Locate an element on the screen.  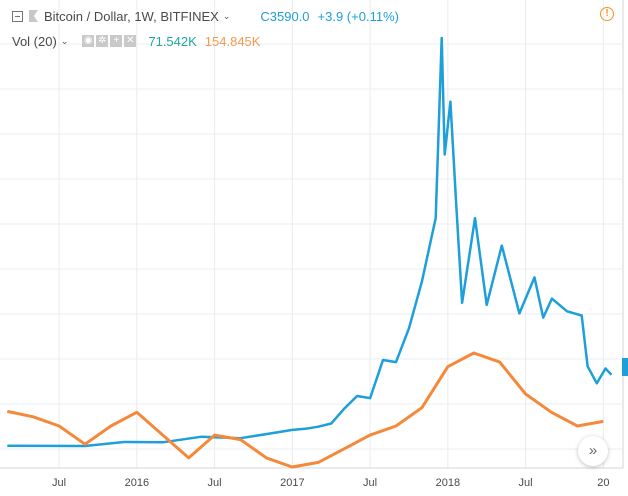
x-tick-label: 2016 is located at coordinates (137, 483).